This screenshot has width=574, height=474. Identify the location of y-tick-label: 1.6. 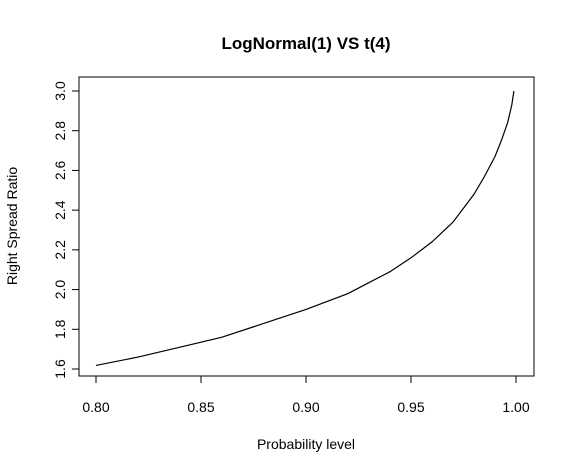
(60, 369).